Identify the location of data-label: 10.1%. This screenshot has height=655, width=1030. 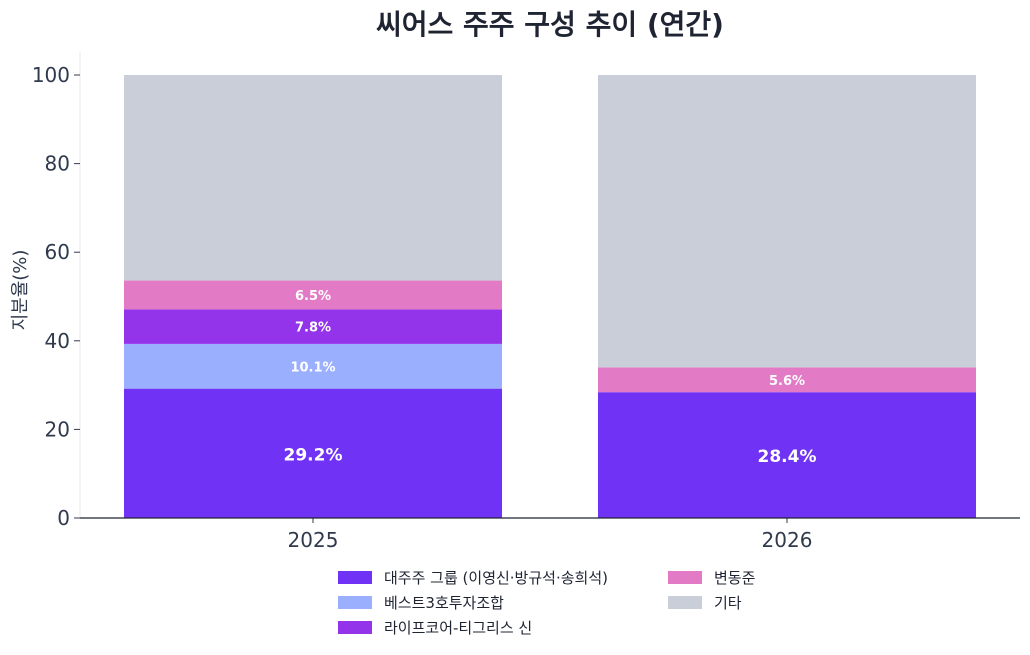
(312, 367).